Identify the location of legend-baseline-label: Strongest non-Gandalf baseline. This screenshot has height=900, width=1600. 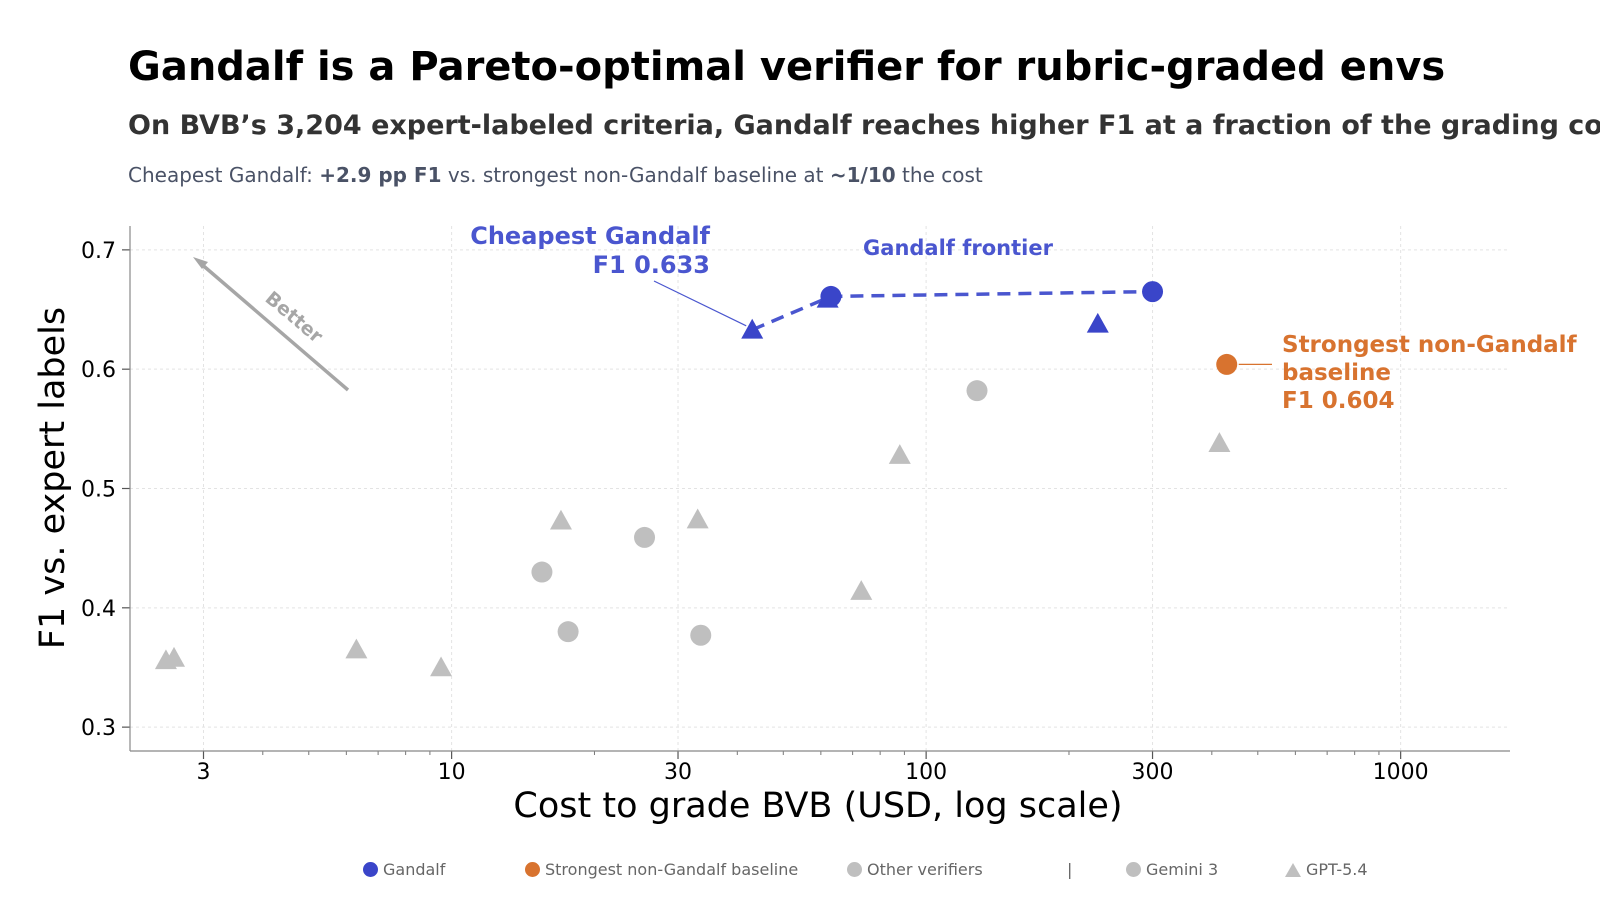
(672, 869).